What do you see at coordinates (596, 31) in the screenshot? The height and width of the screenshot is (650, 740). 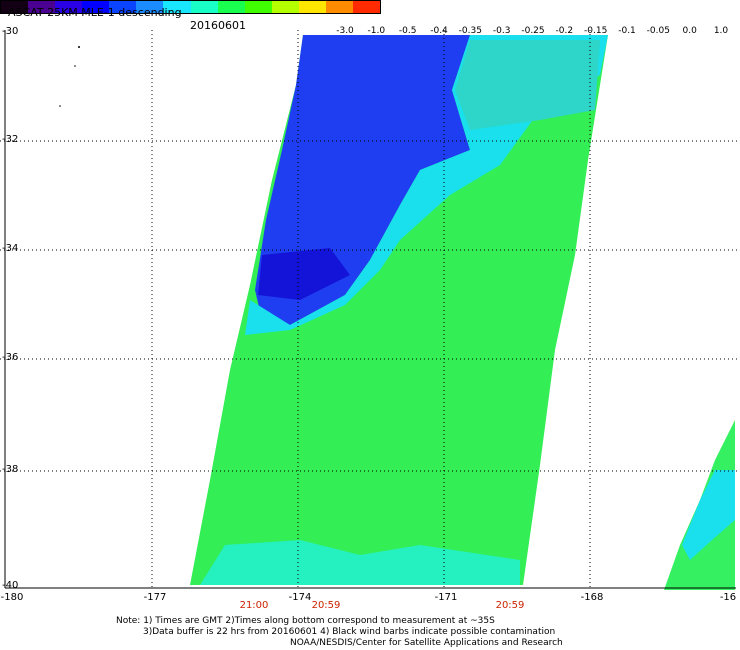 I see `colorbar-label: -0.15` at bounding box center [596, 31].